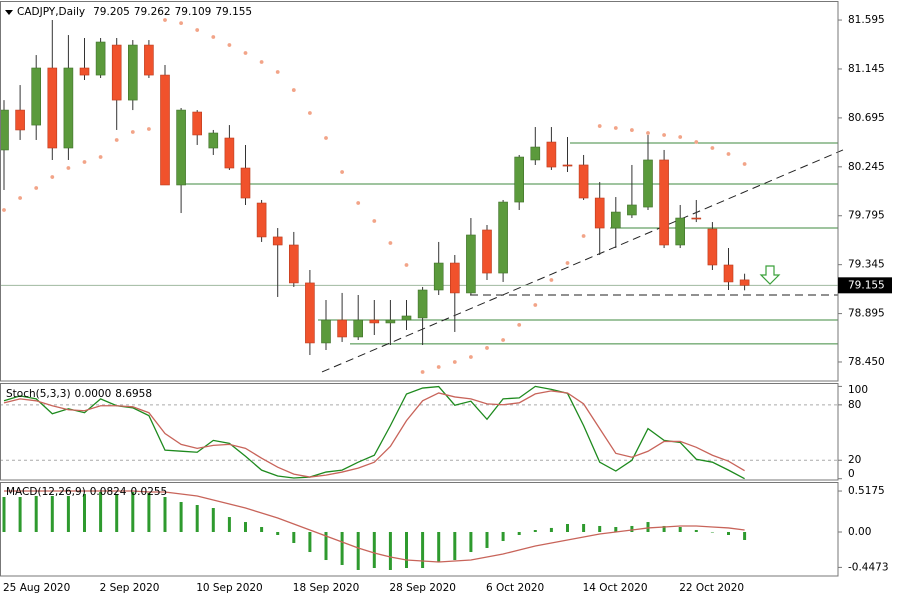 The width and height of the screenshot is (900, 600). I want to click on signal-line, so click(374, 526).